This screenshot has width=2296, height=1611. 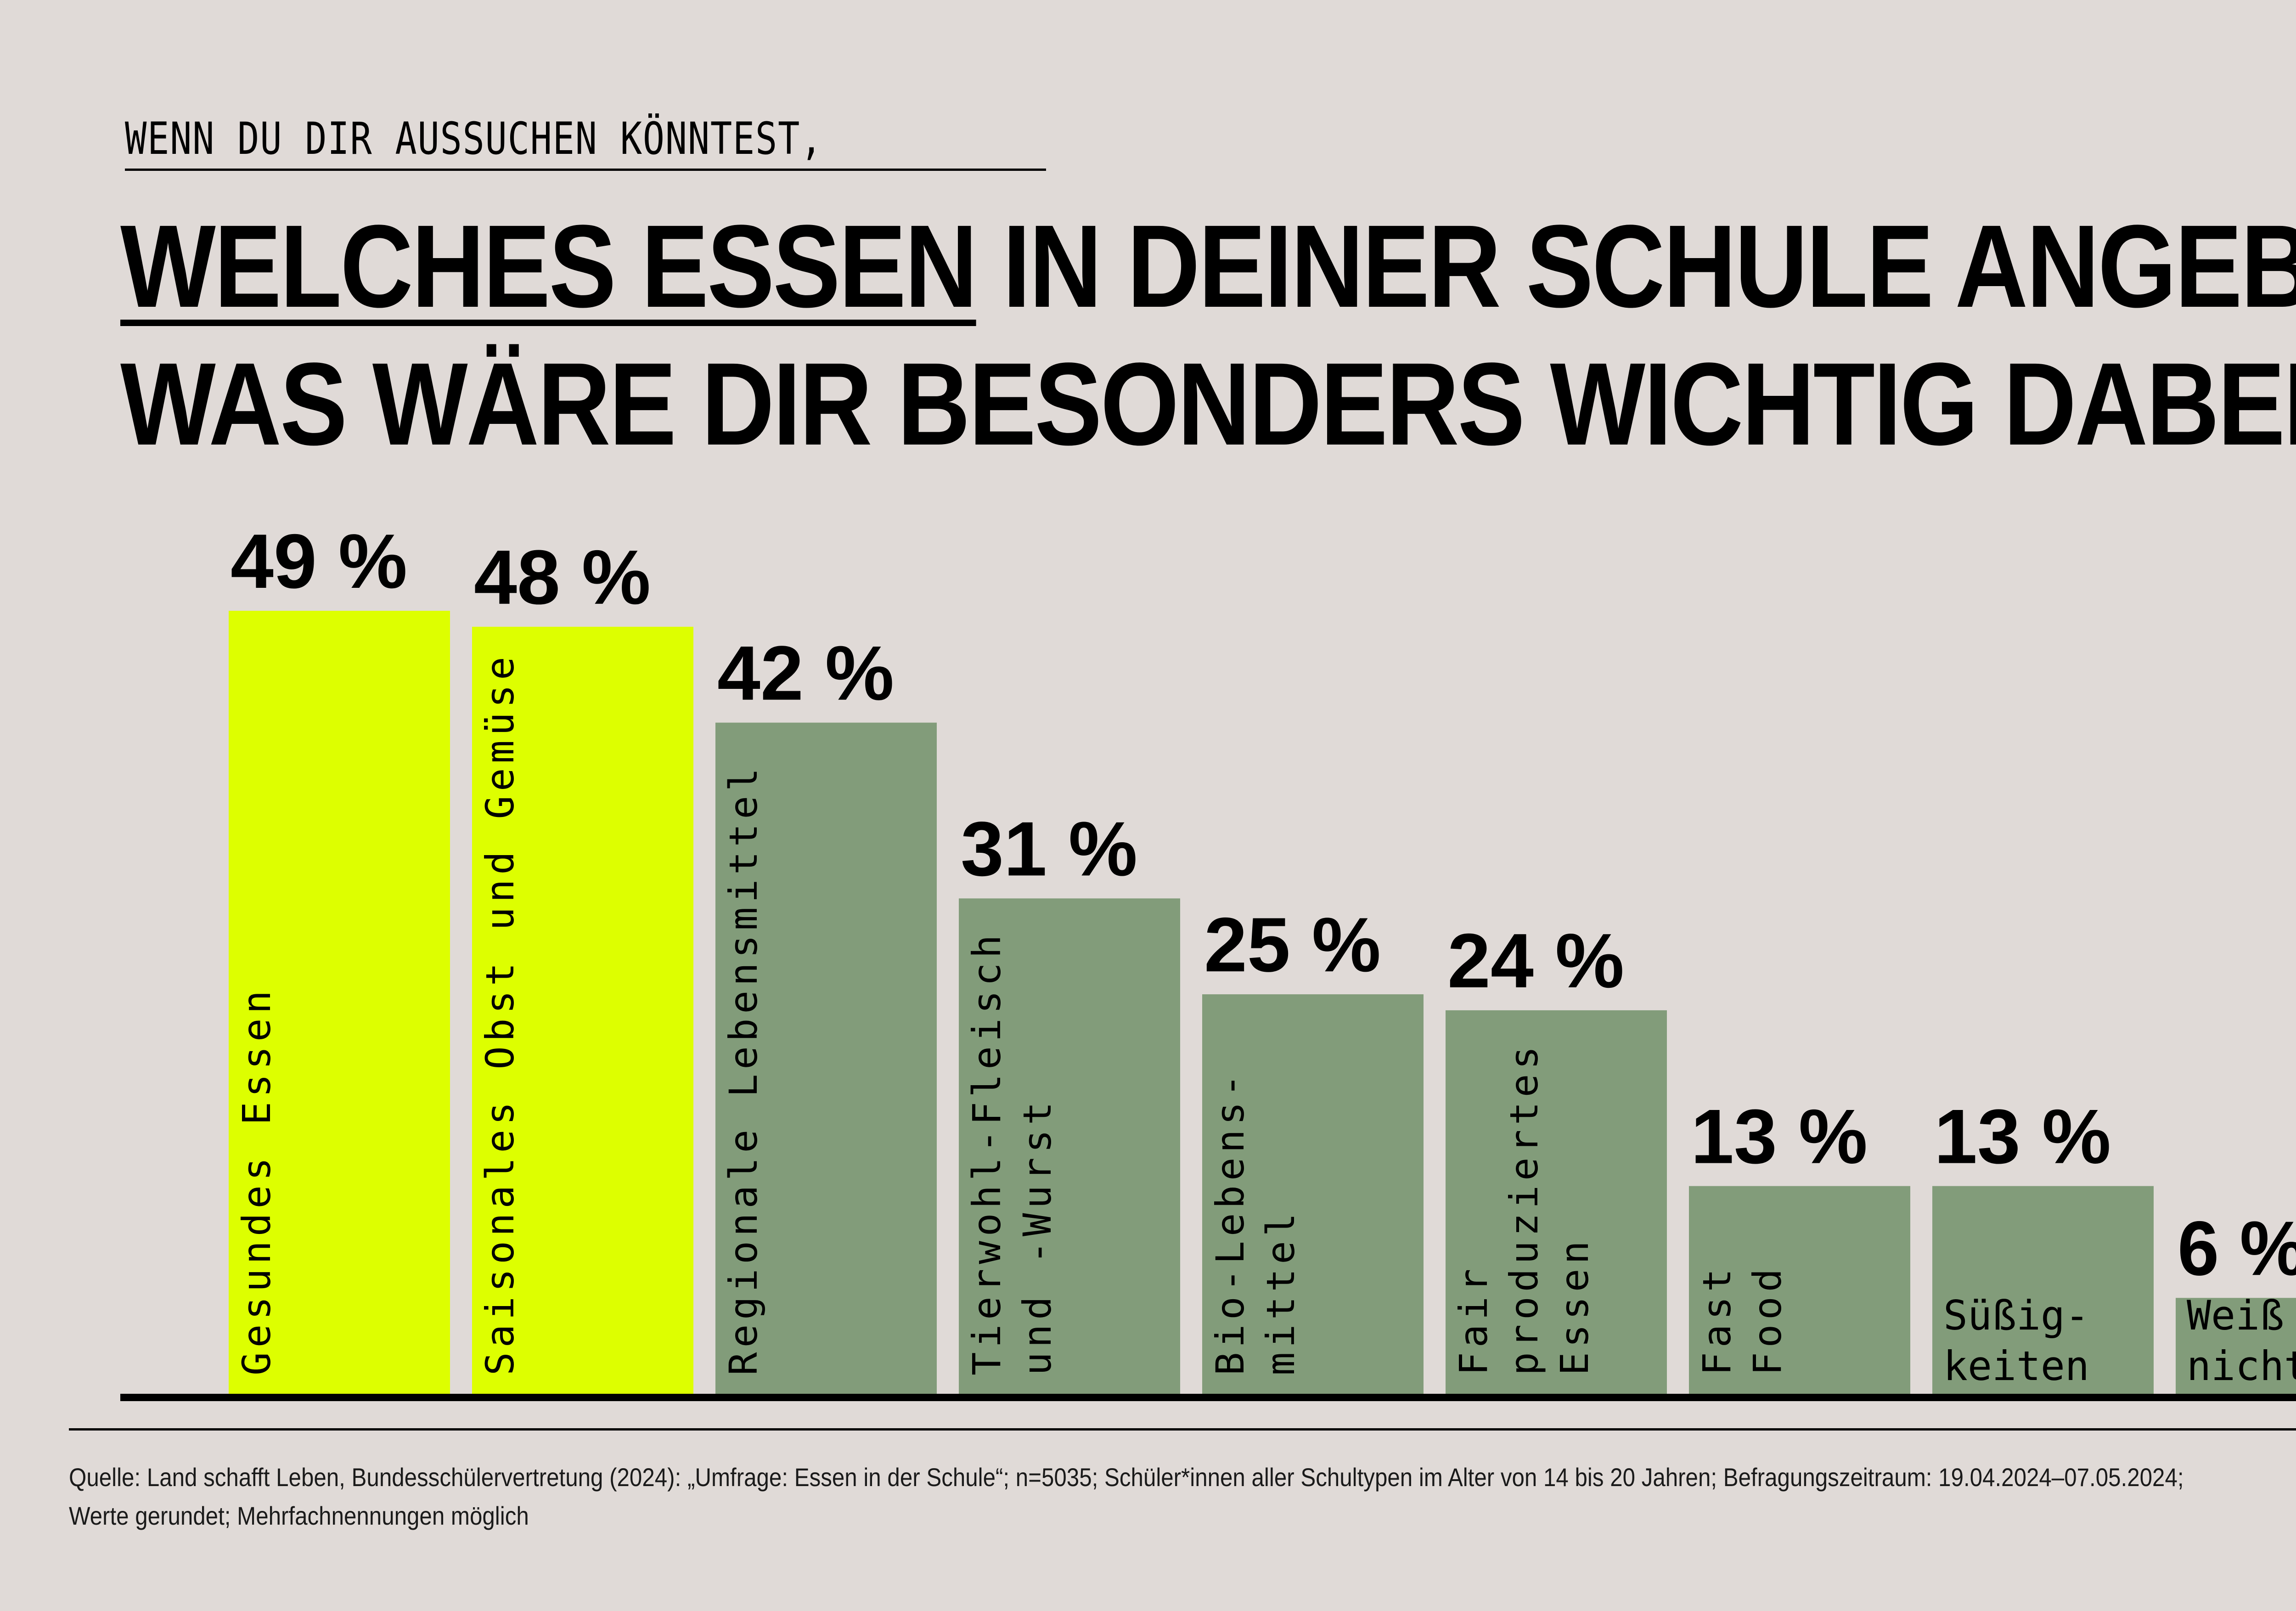 I want to click on category-label-6-line-2: produziertes, so click(x=1524, y=1208).